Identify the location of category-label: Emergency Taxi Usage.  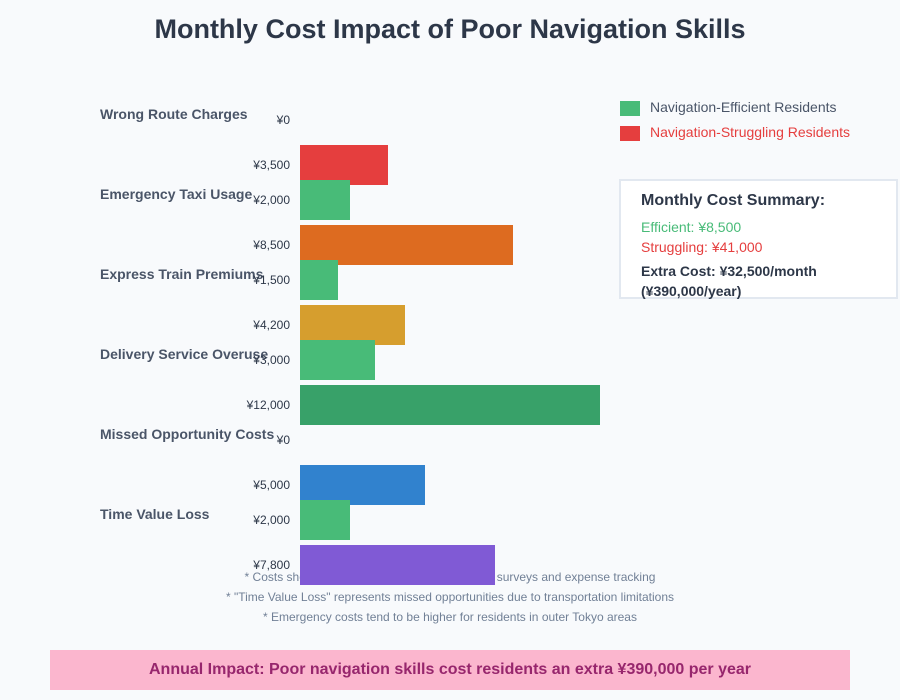
(176, 194).